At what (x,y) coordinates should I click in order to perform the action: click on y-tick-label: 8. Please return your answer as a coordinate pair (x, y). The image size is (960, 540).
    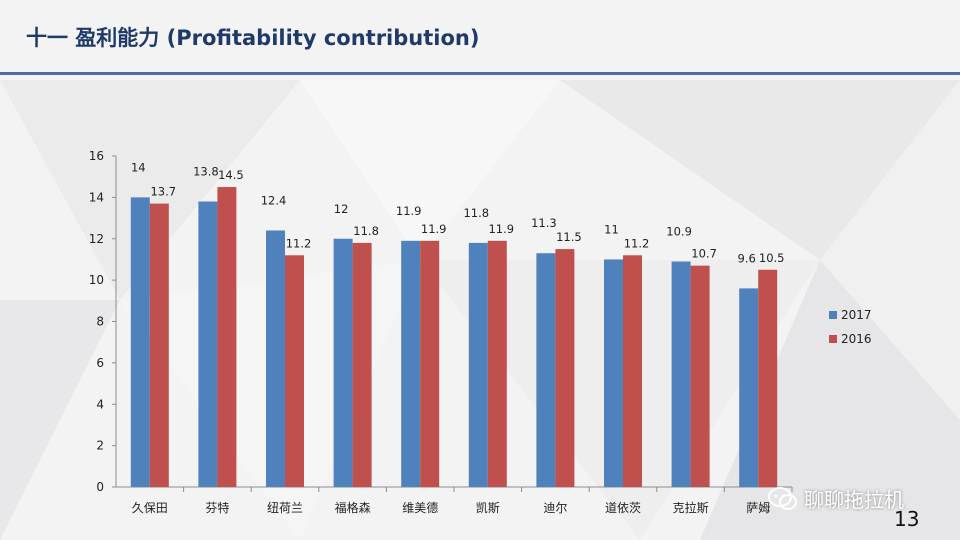
    Looking at the image, I should click on (100, 322).